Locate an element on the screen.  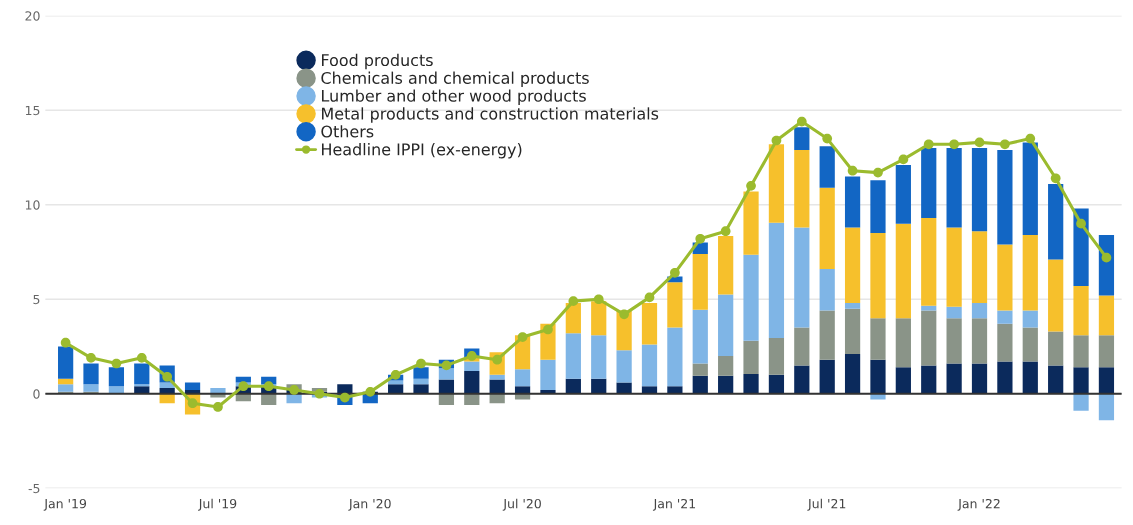
y-tick-label: 20 is located at coordinates (32, 16).